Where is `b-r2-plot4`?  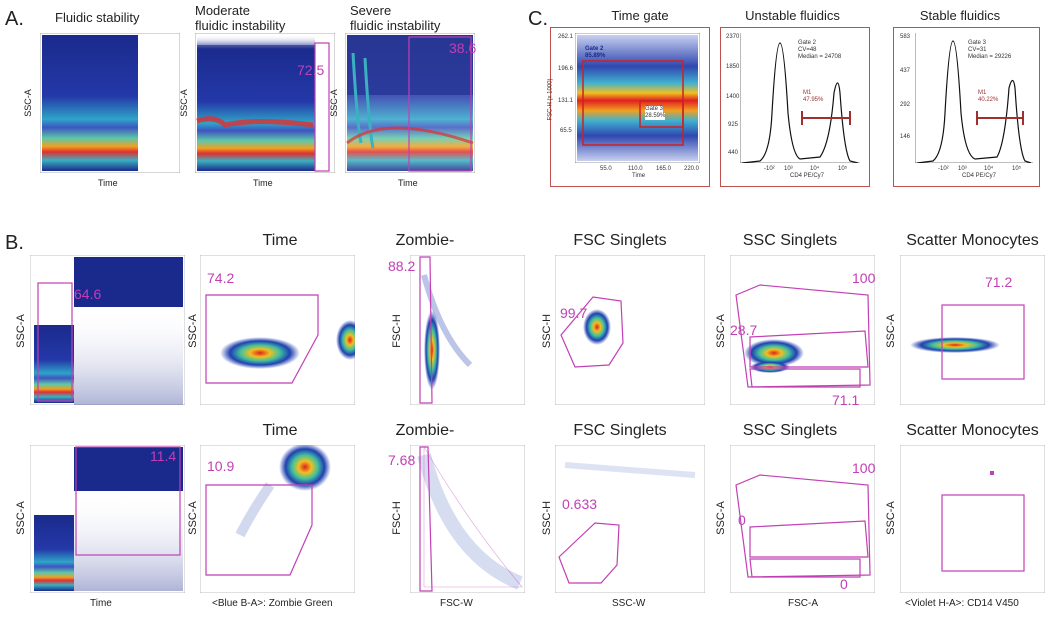
b-r2-plot4 is located at coordinates (802, 519).